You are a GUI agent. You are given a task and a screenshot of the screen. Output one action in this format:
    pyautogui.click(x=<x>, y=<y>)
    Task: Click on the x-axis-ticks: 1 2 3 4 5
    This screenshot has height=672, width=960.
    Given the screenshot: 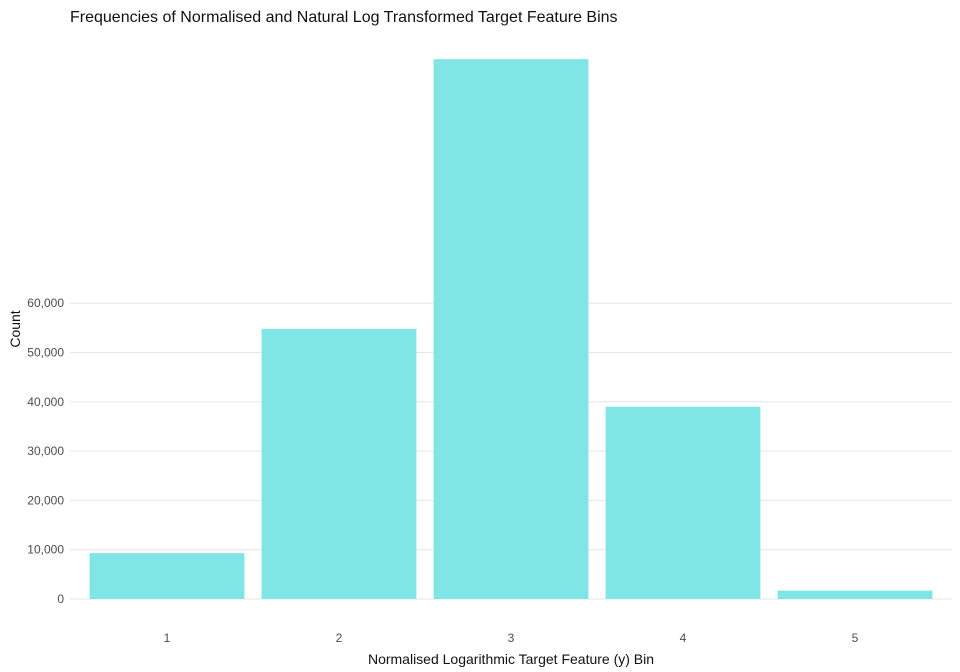 What is the action you would take?
    pyautogui.click(x=511, y=638)
    